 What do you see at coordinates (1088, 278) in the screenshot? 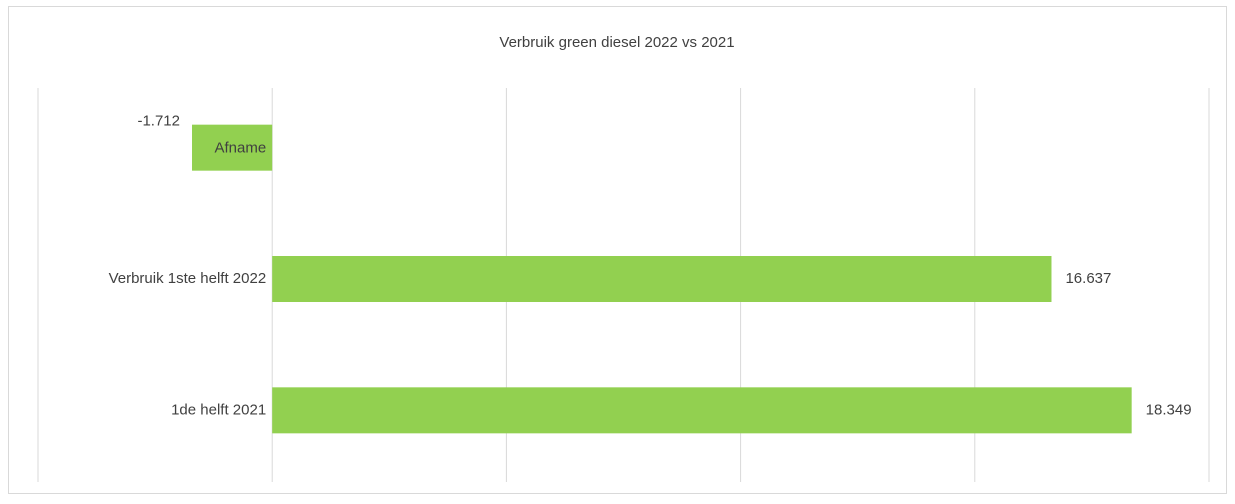
I see `value-label: 16.637` at bounding box center [1088, 278].